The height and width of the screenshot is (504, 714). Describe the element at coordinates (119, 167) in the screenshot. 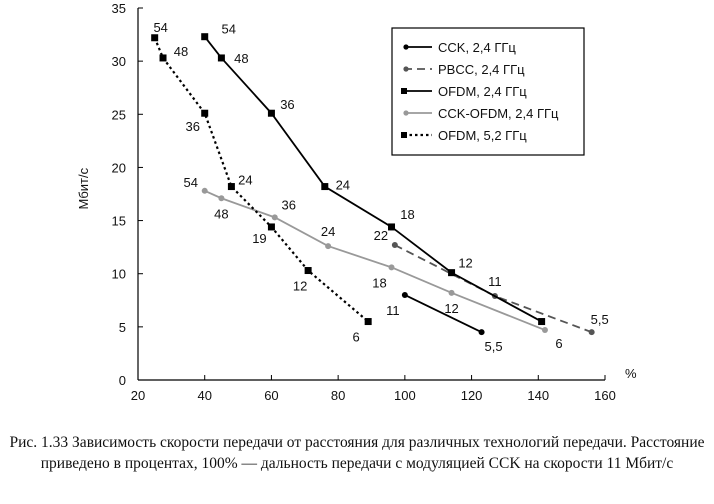

I see `y-tick-label: 20` at that location.